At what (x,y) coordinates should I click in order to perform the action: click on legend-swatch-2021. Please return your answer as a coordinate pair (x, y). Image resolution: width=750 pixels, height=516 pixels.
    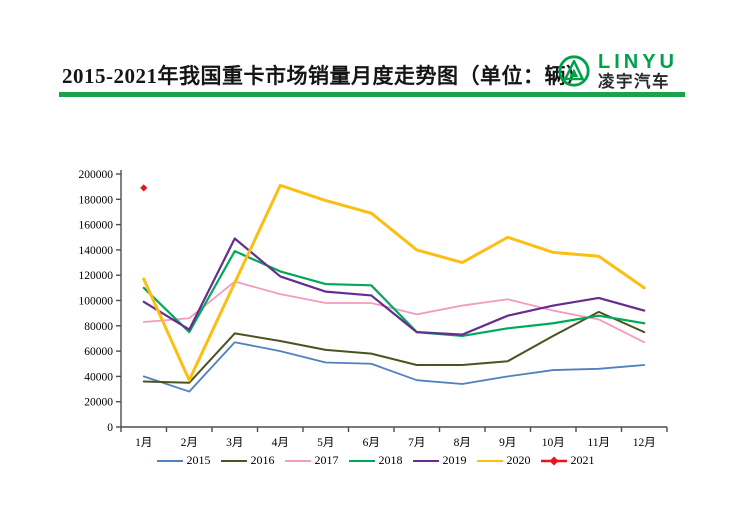
    Looking at the image, I should click on (553, 460).